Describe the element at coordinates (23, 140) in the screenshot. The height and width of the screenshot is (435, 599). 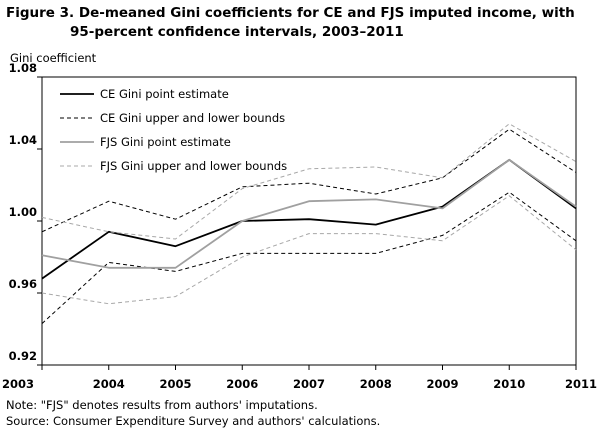
I see `y-tick-label: 1.04` at that location.